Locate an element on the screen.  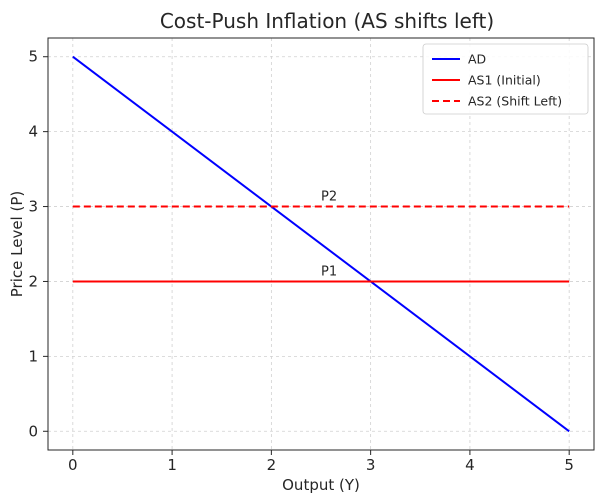
legend-label: AS1 (Initial) is located at coordinates (504, 80).